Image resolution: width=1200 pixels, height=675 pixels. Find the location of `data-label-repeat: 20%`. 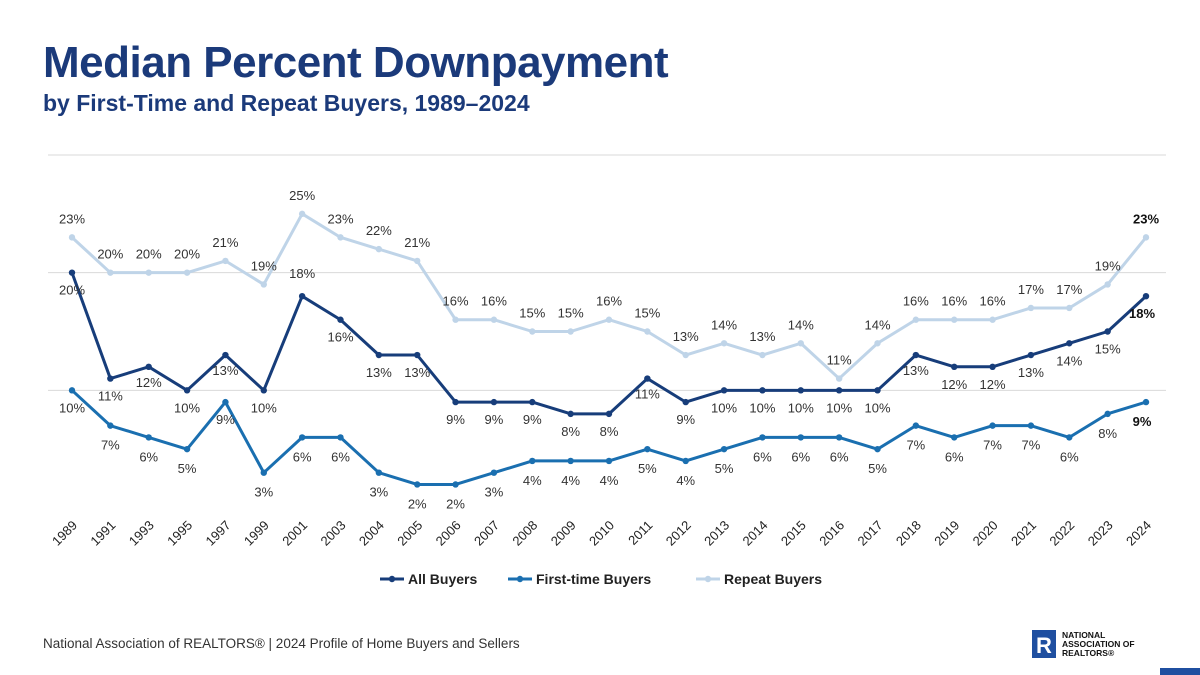

data-label-repeat: 20% is located at coordinates (187, 254).